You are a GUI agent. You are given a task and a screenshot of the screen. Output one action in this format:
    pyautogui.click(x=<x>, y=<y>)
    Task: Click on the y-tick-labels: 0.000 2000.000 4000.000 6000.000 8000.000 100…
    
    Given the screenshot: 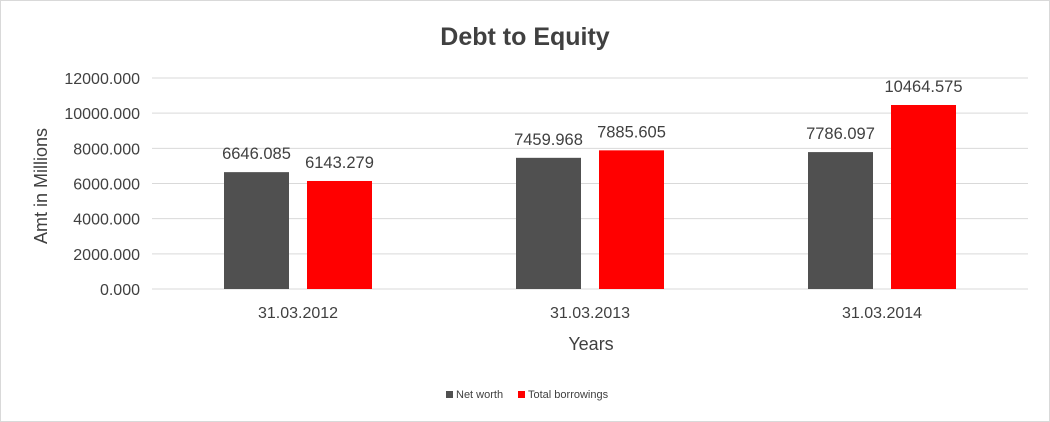 What is the action you would take?
    pyautogui.click(x=102, y=185)
    